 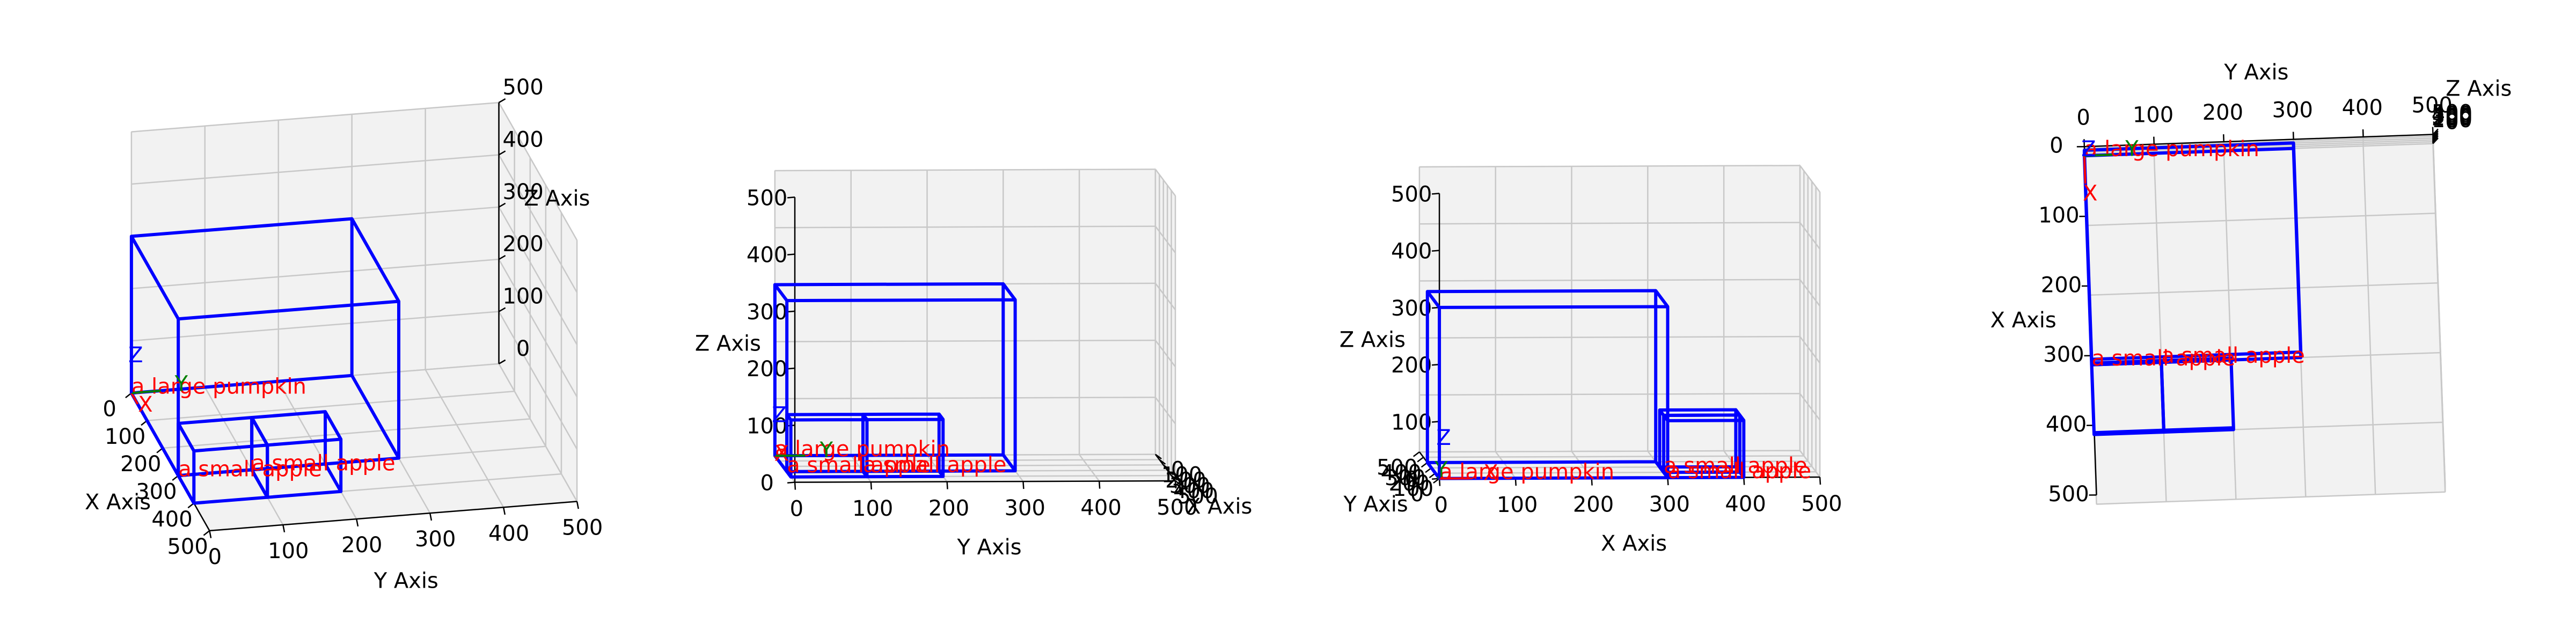 I want to click on z-tick-label: 0, so click(x=2451, y=122).